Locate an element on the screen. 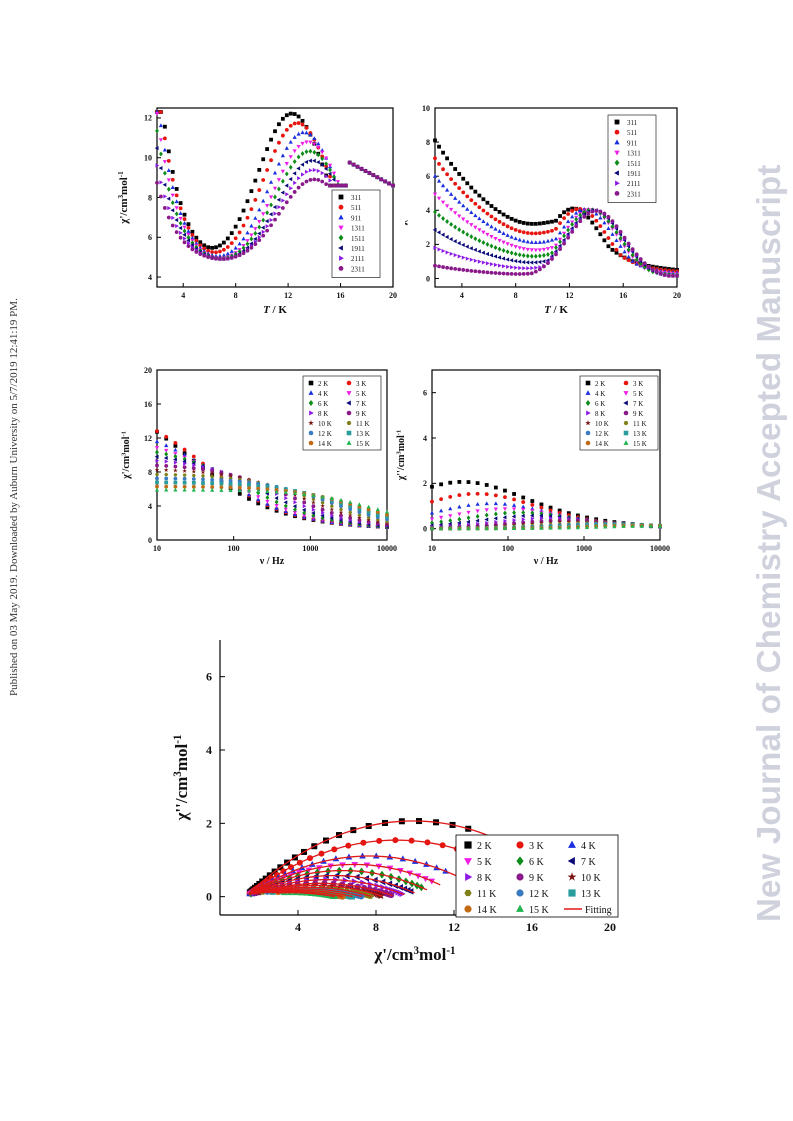 The width and height of the screenshot is (793, 1121). legend-label: 9 K is located at coordinates (361, 414).